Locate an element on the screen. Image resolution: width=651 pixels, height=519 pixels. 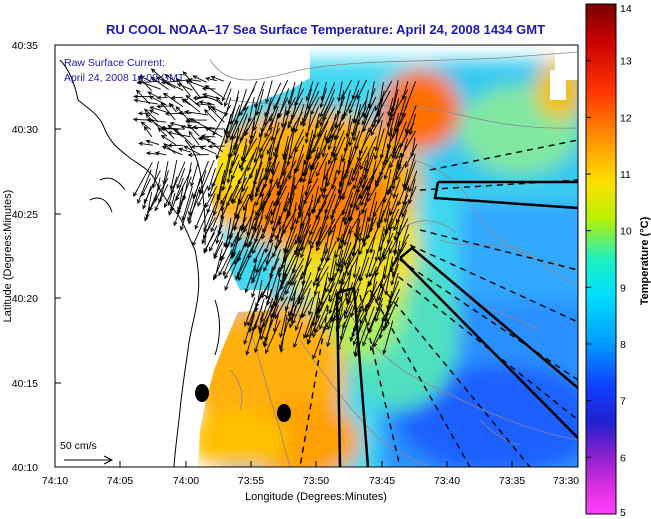
y-tick-label: 40:10 is located at coordinates (25, 468).